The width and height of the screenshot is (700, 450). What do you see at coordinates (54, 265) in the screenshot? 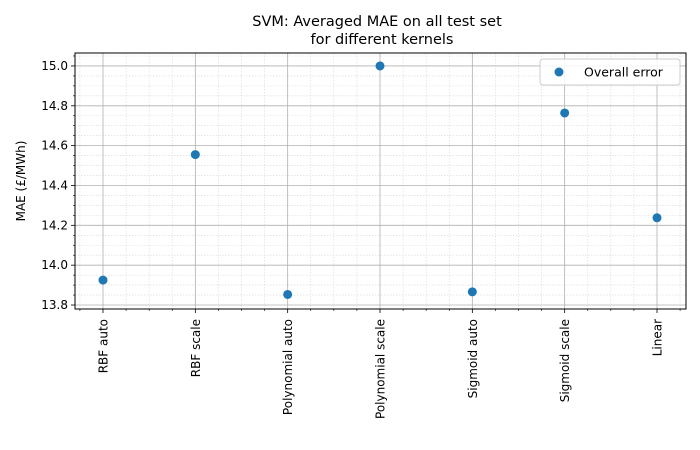
I see `y-tick-label: 14.0` at bounding box center [54, 265].